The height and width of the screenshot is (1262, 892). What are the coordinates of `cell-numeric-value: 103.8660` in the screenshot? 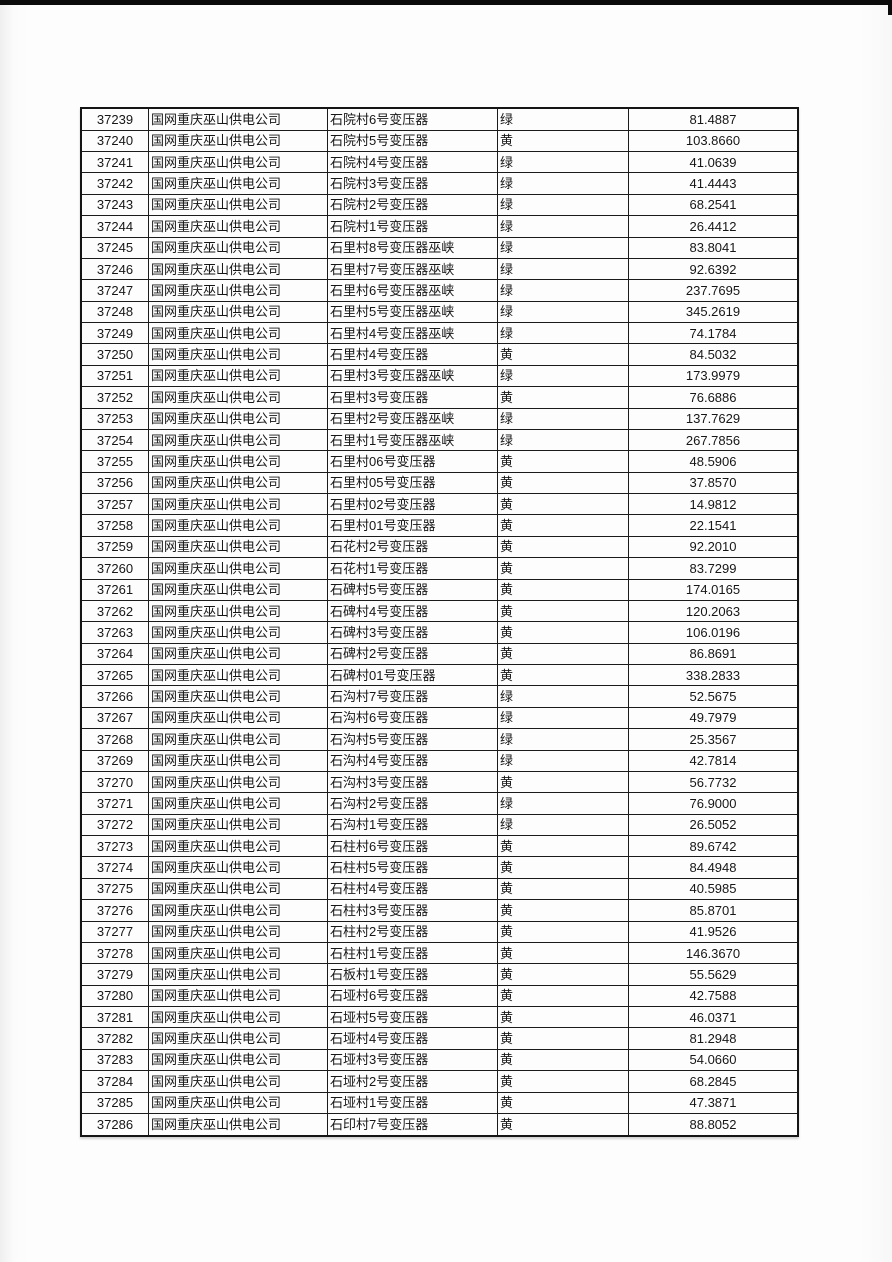 It's located at (713, 141).